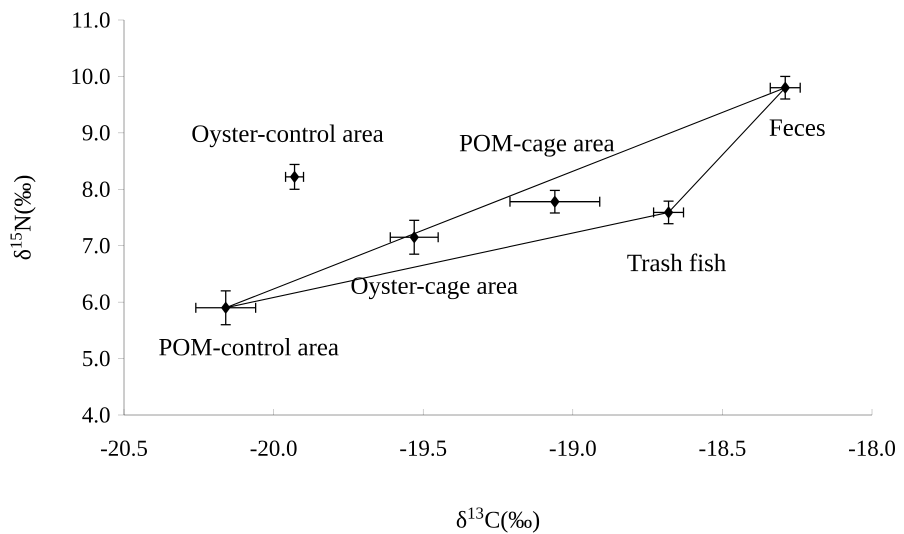 The height and width of the screenshot is (534, 904). What do you see at coordinates (23, 218) in the screenshot?
I see `y-axis-title: δ$^{15}$N(‰)` at bounding box center [23, 218].